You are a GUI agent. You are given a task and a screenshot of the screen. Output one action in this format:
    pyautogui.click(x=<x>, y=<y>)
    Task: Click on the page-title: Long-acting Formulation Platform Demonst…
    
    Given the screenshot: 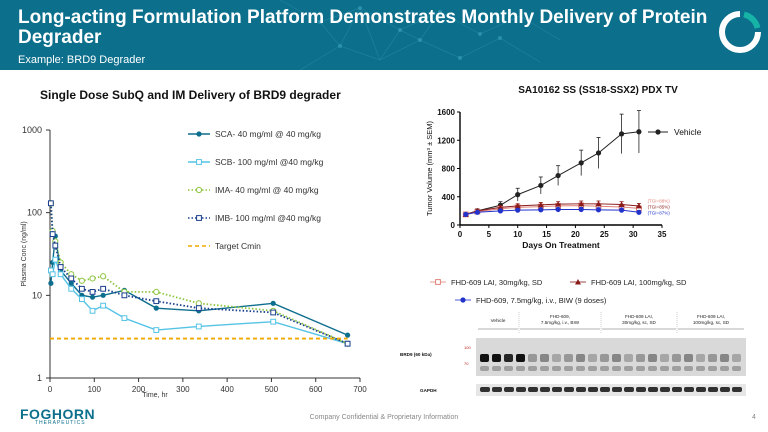 What is the action you would take?
    pyautogui.click(x=363, y=27)
    